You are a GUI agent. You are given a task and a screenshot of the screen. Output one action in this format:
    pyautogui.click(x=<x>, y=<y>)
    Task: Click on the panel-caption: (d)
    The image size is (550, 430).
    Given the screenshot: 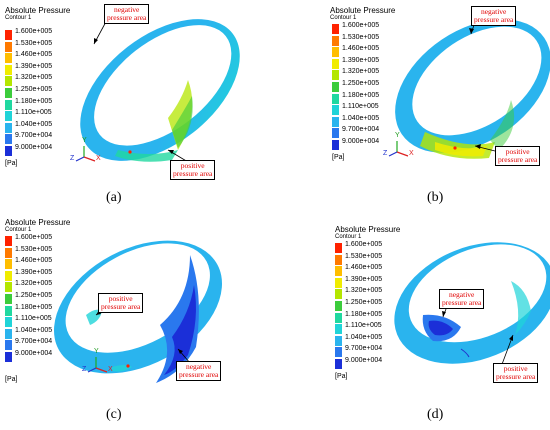 What is the action you would take?
    pyautogui.click(x=435, y=414)
    